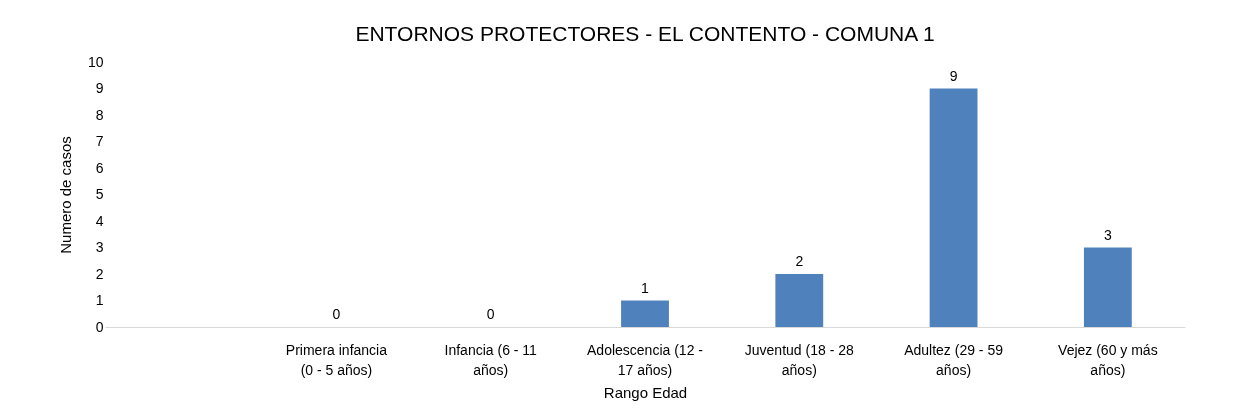 The width and height of the screenshot is (1248, 411). I want to click on y-tick-label: 9, so click(99, 88).